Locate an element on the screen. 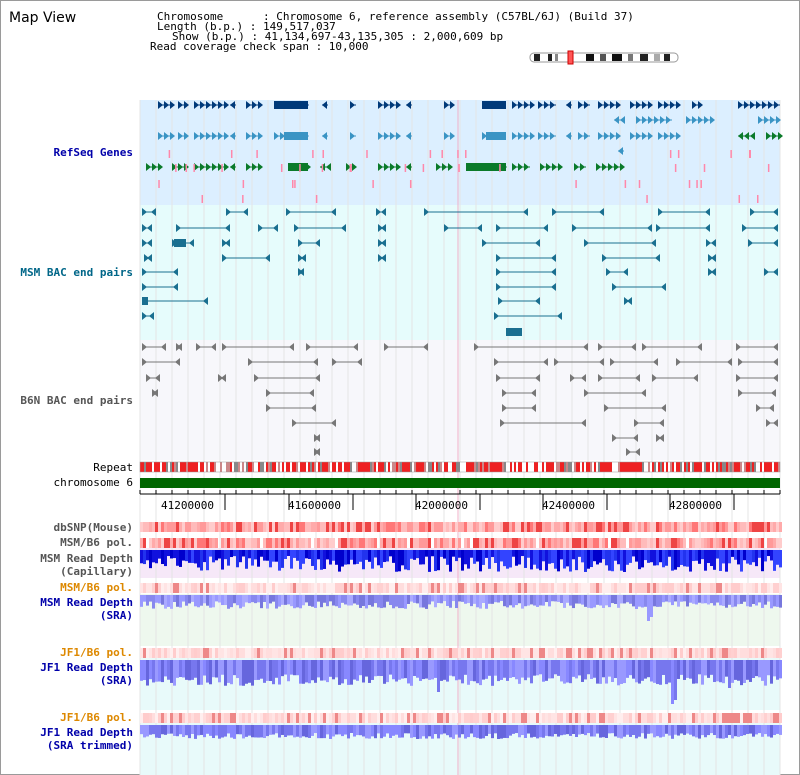 Image resolution: width=800 pixels, height=775 pixels. coverage-span-info: Read coverage check span : 10,000 is located at coordinates (259, 46).